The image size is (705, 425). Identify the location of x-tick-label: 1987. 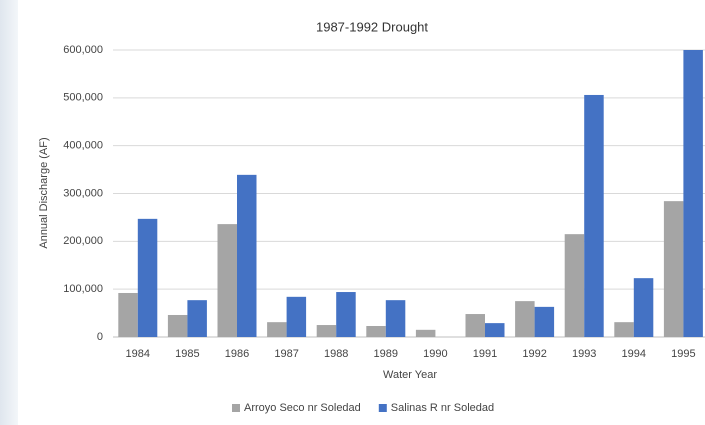
(286, 354).